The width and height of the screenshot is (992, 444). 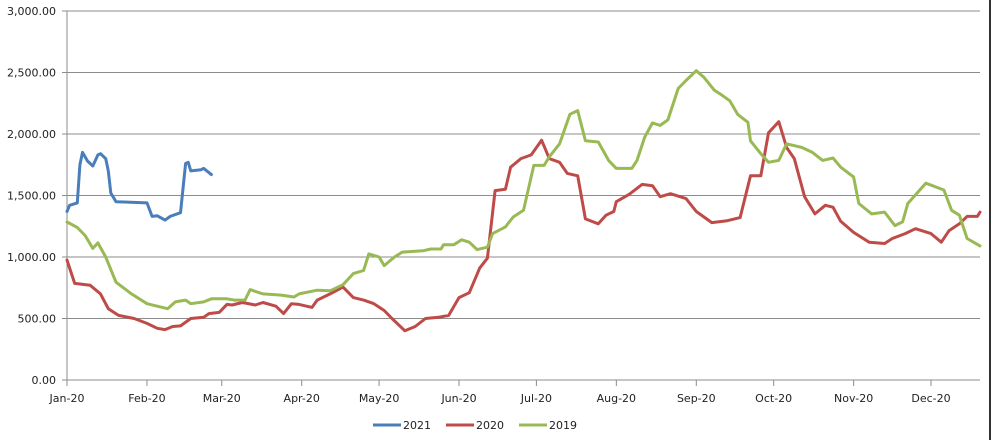 I want to click on y-tick-label: 0.00, so click(x=44, y=380).